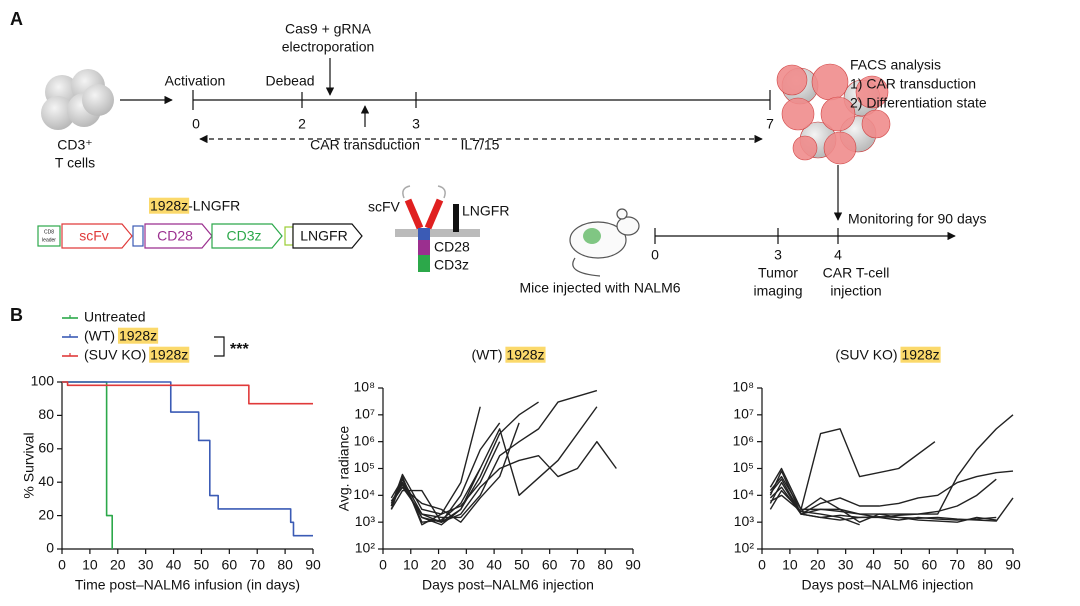 The image size is (1080, 606). What do you see at coordinates (195, 206) in the screenshot?
I see `construct-title: 1928z-LNGFR` at bounding box center [195, 206].